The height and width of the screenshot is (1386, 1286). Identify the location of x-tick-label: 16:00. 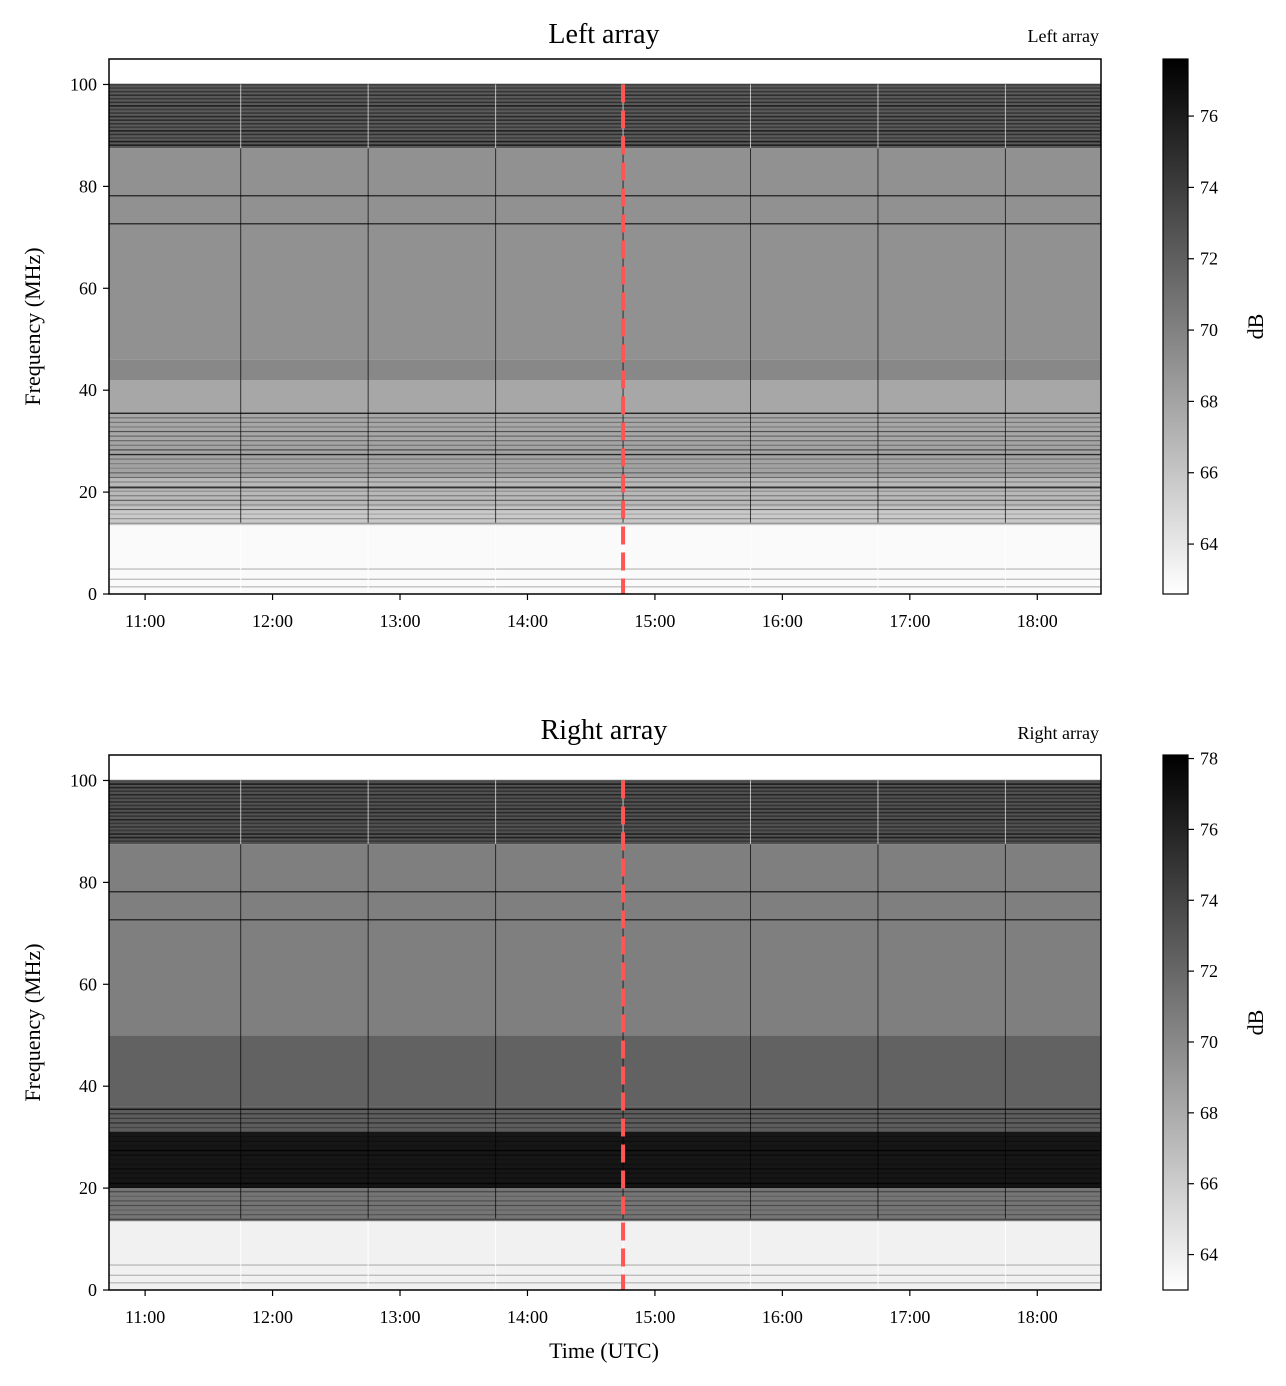
(782, 1317).